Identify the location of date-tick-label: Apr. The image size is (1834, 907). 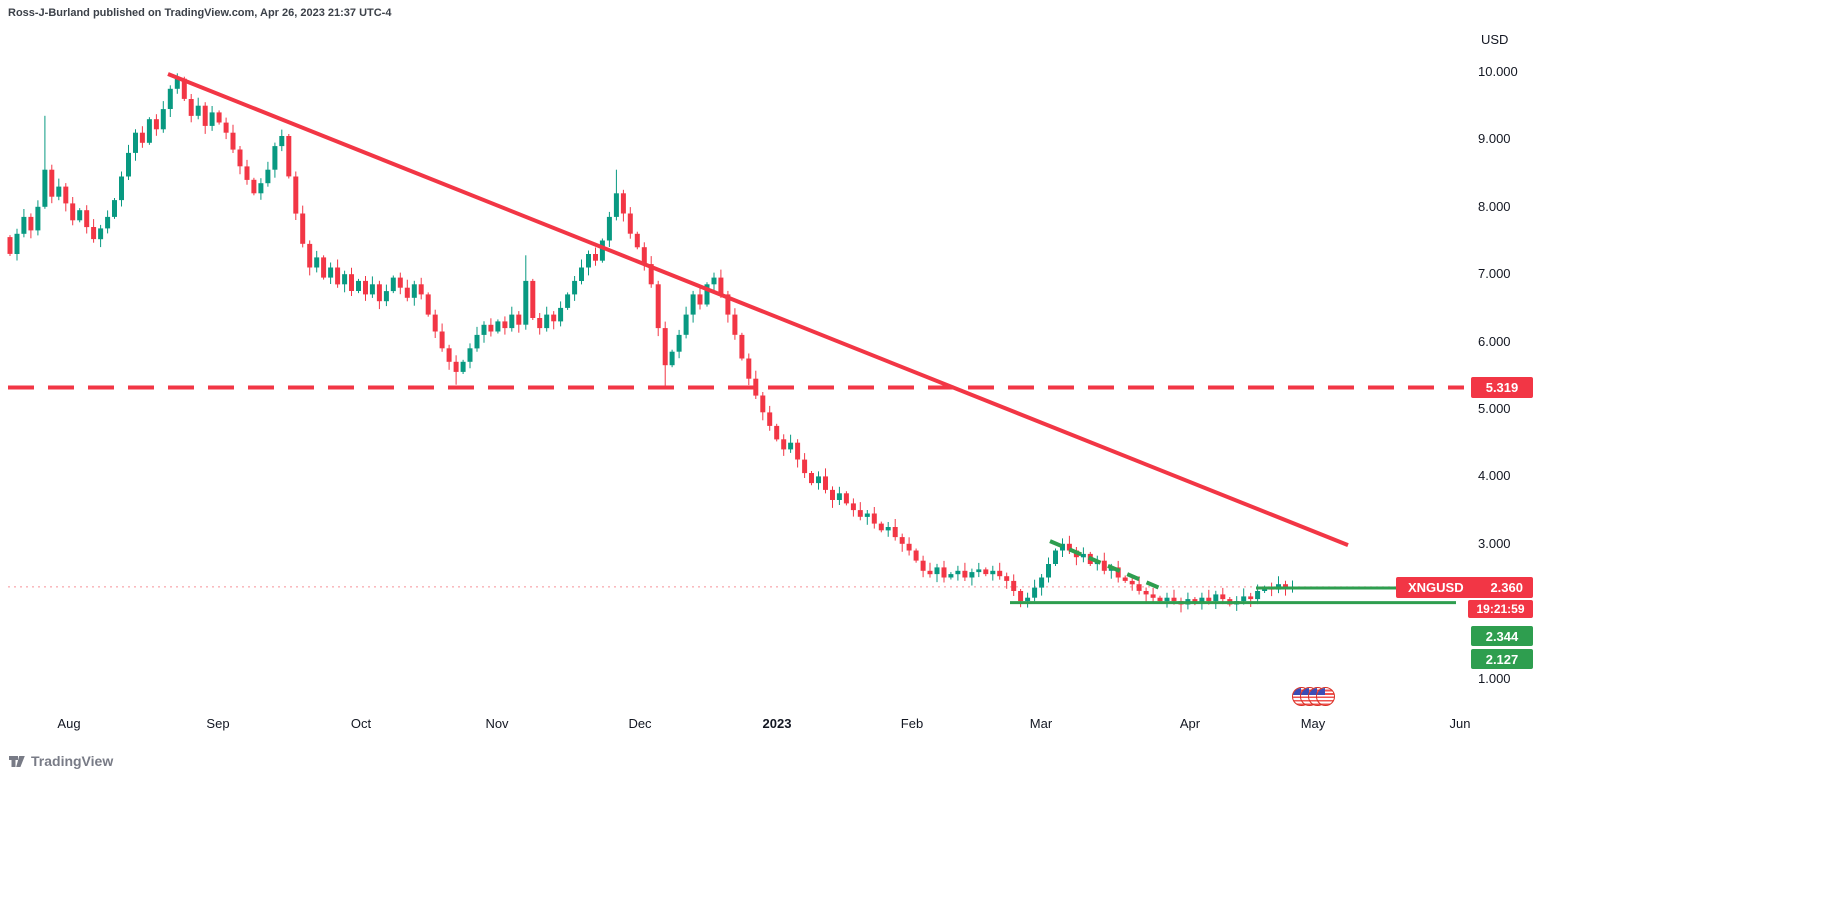
(1190, 723).